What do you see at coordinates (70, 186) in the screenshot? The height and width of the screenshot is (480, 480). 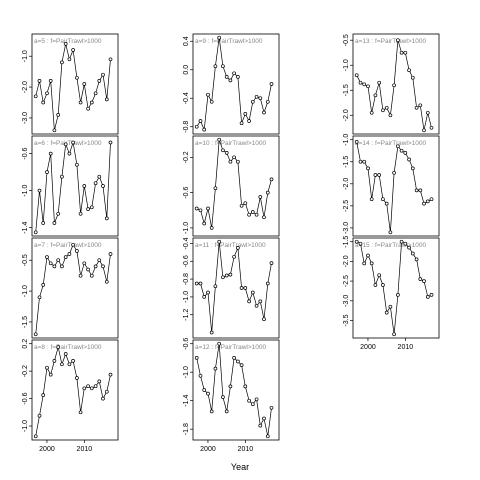 I see `panel: a=6 : f=PairTrawl>1000 -1.4 -1.0 -0.6` at bounding box center [70, 186].